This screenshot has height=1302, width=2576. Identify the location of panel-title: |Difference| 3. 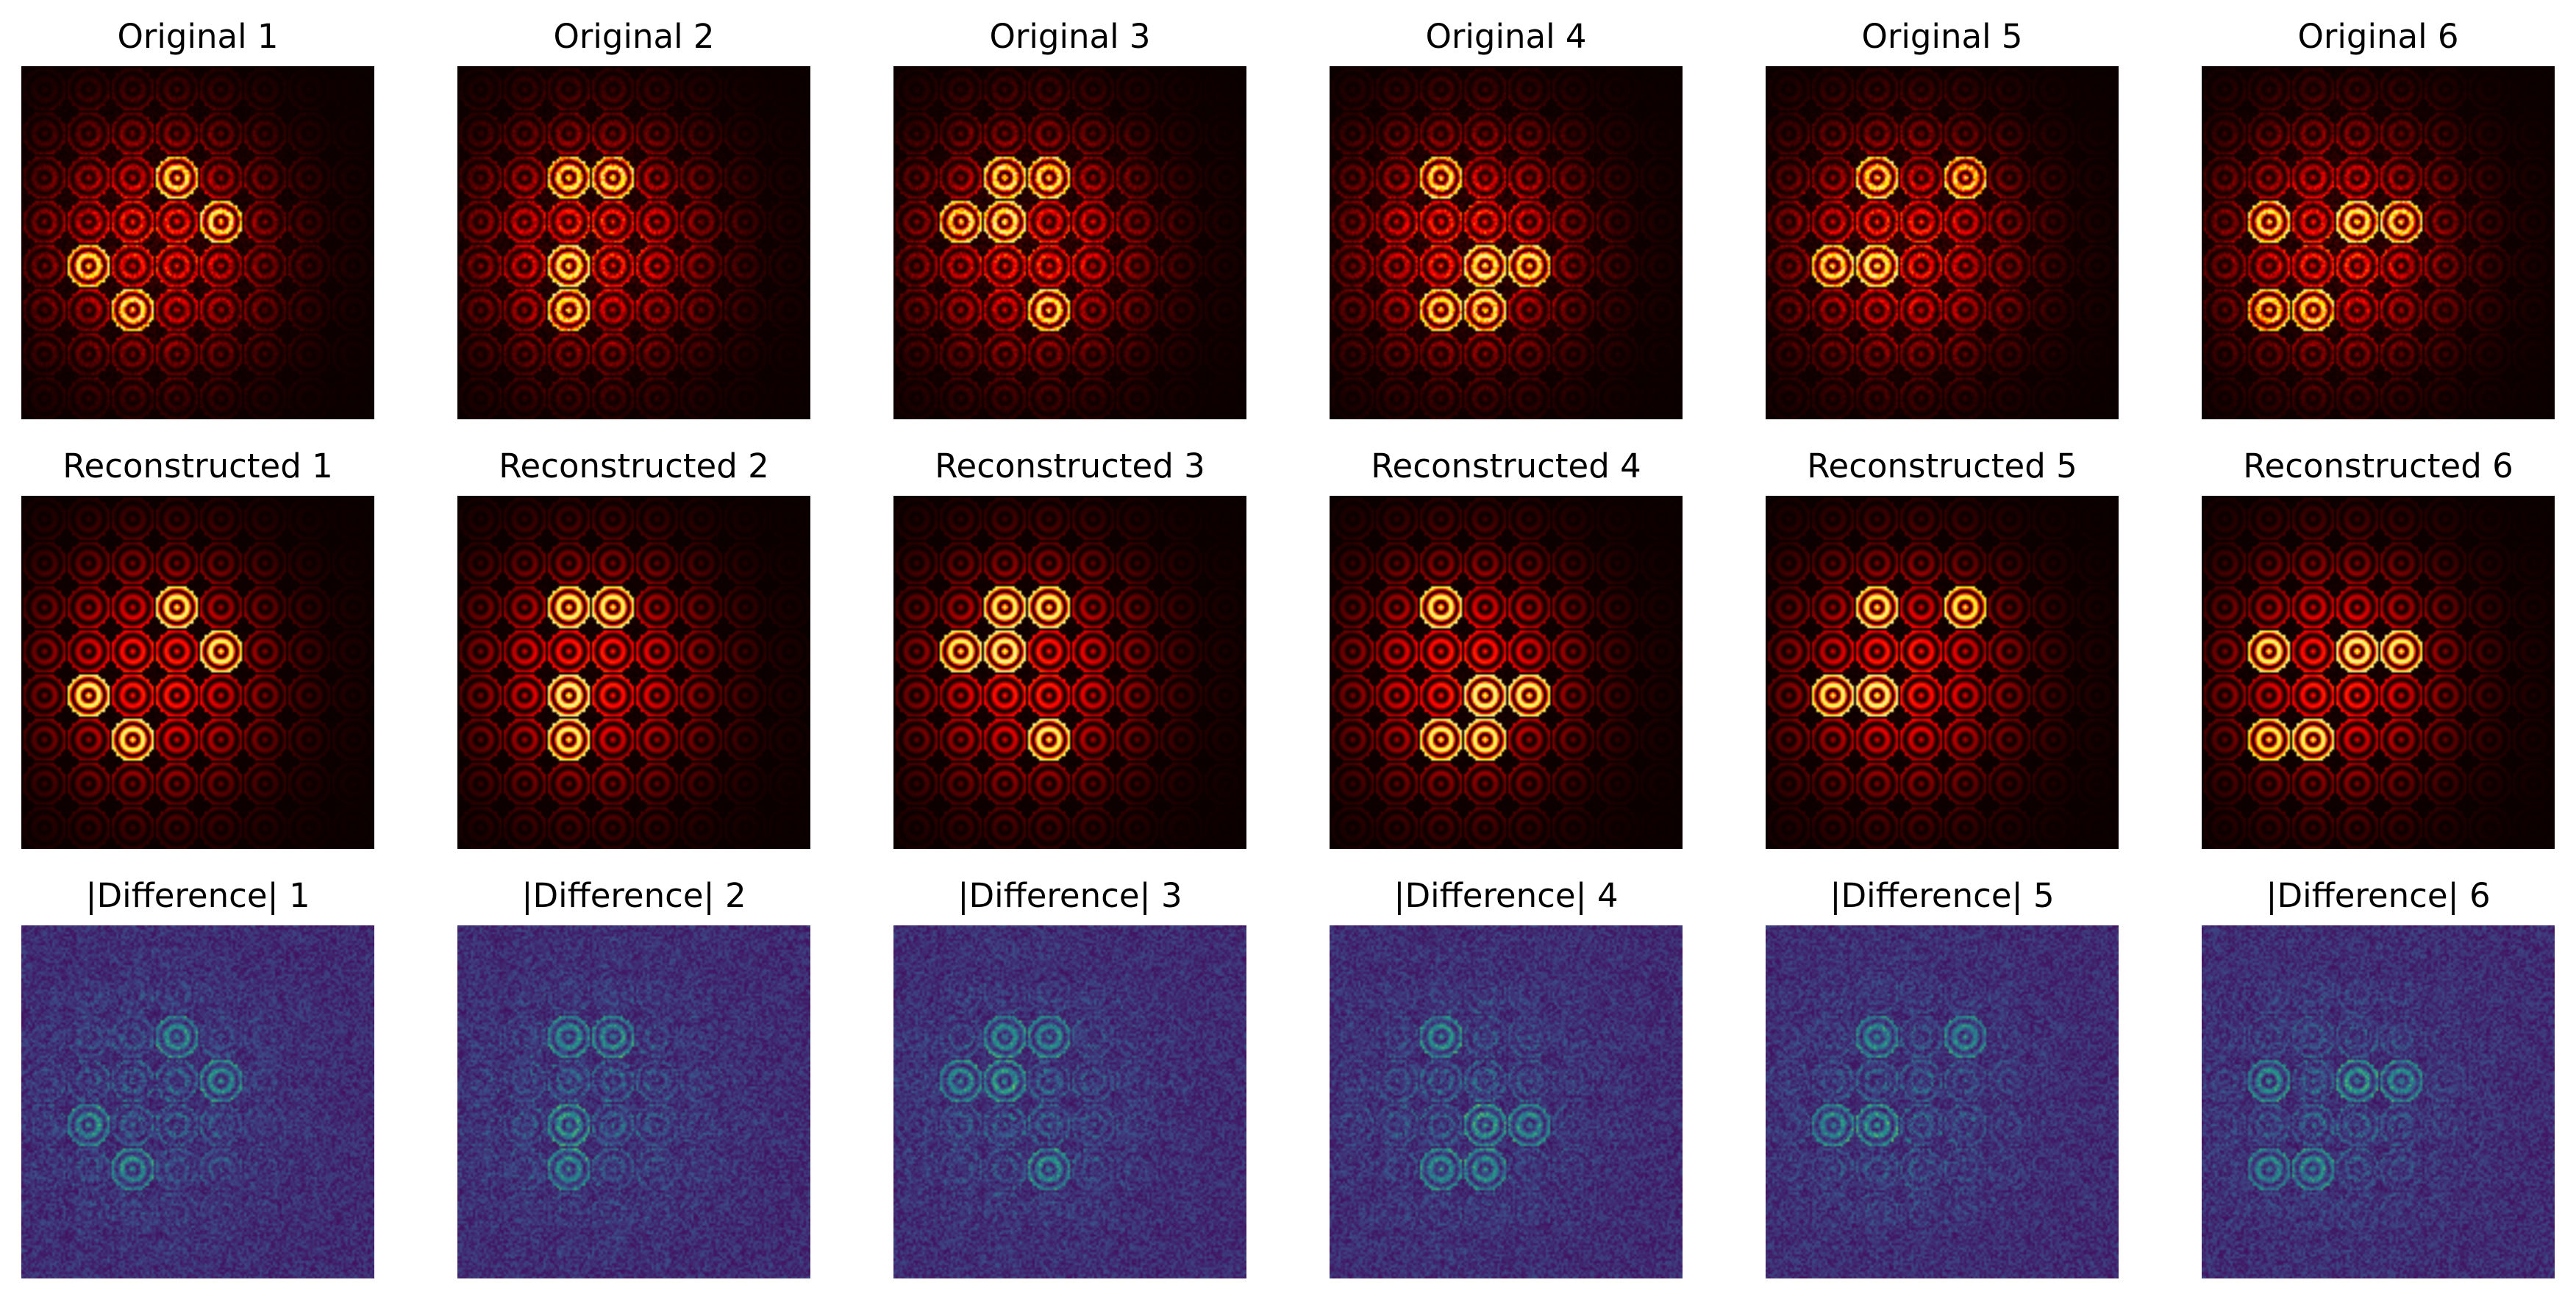
(1069, 895).